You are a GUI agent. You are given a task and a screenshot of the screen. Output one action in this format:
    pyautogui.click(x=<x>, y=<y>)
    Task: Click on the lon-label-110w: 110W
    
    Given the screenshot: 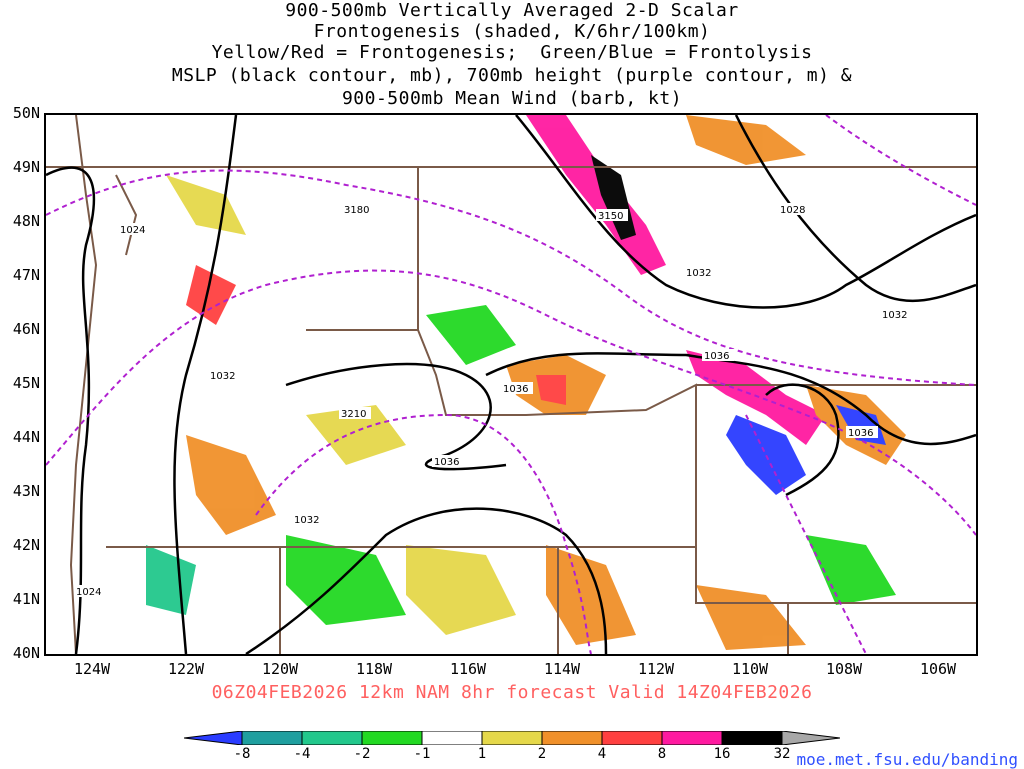 What is the action you would take?
    pyautogui.click(x=750, y=669)
    